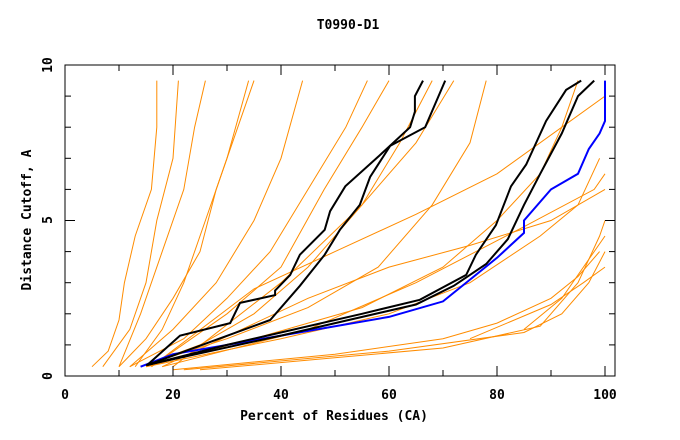 The image size is (680, 440). Describe the element at coordinates (27, 219) in the screenshot. I see `y-axis-label: Distance Cutoff, A` at that location.